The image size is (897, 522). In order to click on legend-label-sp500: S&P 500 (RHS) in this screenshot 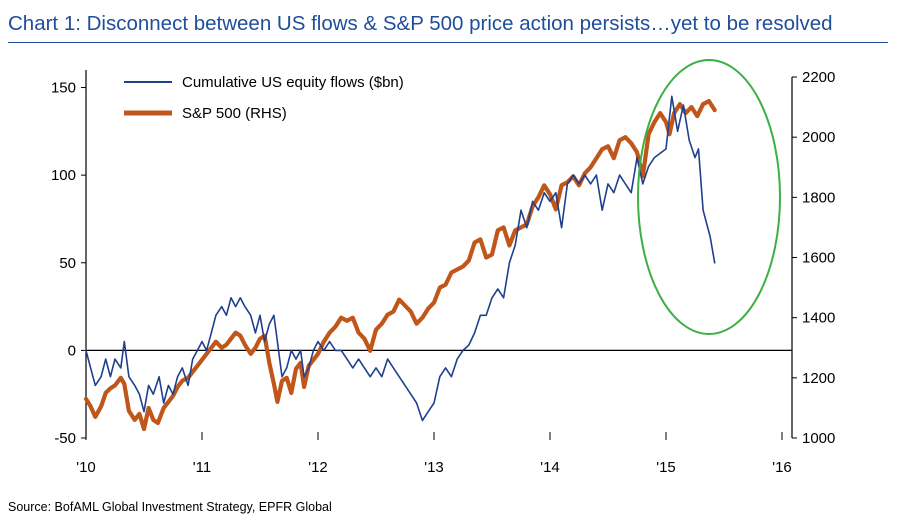, I will do `click(234, 113)`.